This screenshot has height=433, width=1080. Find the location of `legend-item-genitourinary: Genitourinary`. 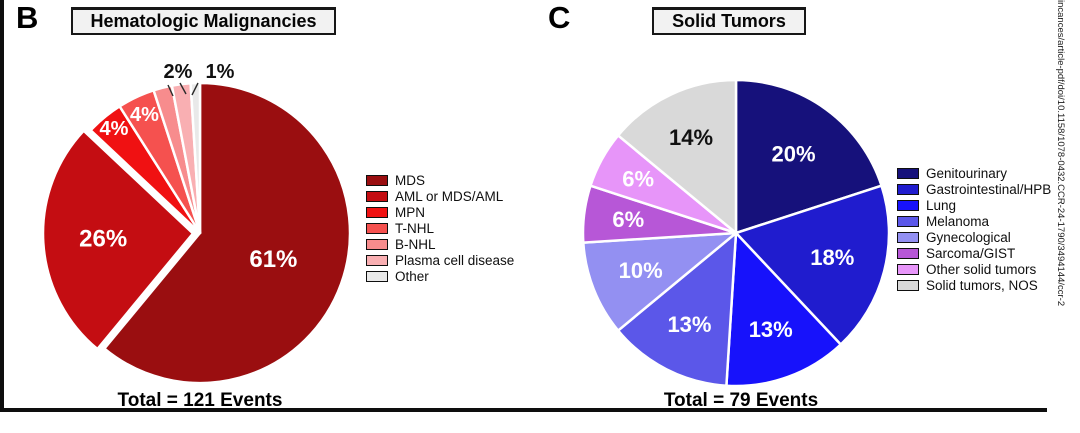

legend-item-genitourinary: Genitourinary is located at coordinates (974, 173).